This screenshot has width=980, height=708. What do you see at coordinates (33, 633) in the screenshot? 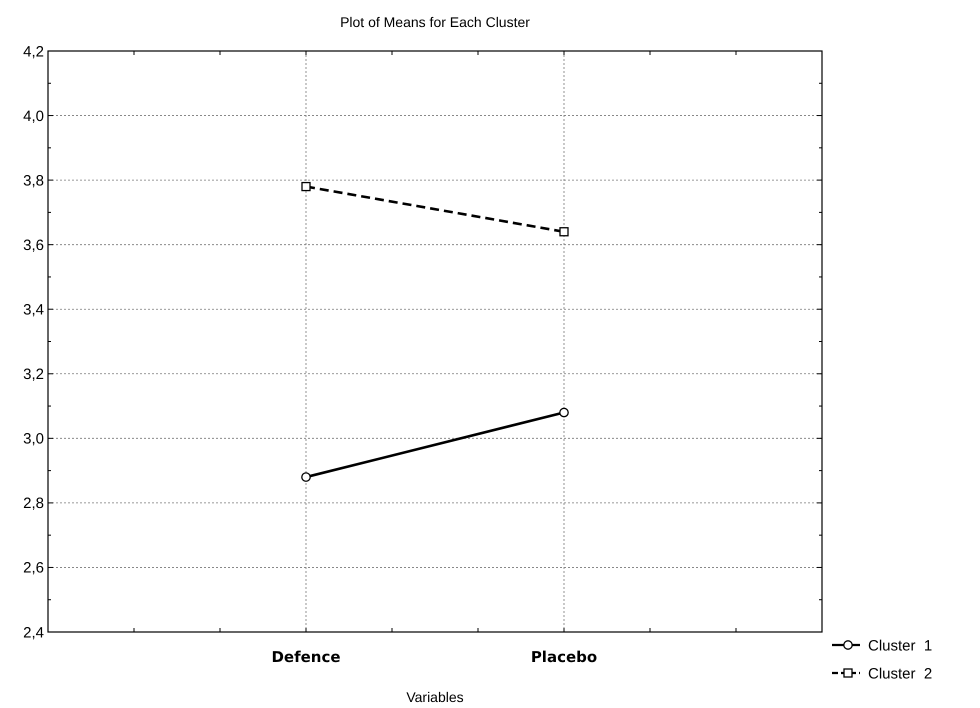
I see `y-tick-label: 2,4` at bounding box center [33, 633].